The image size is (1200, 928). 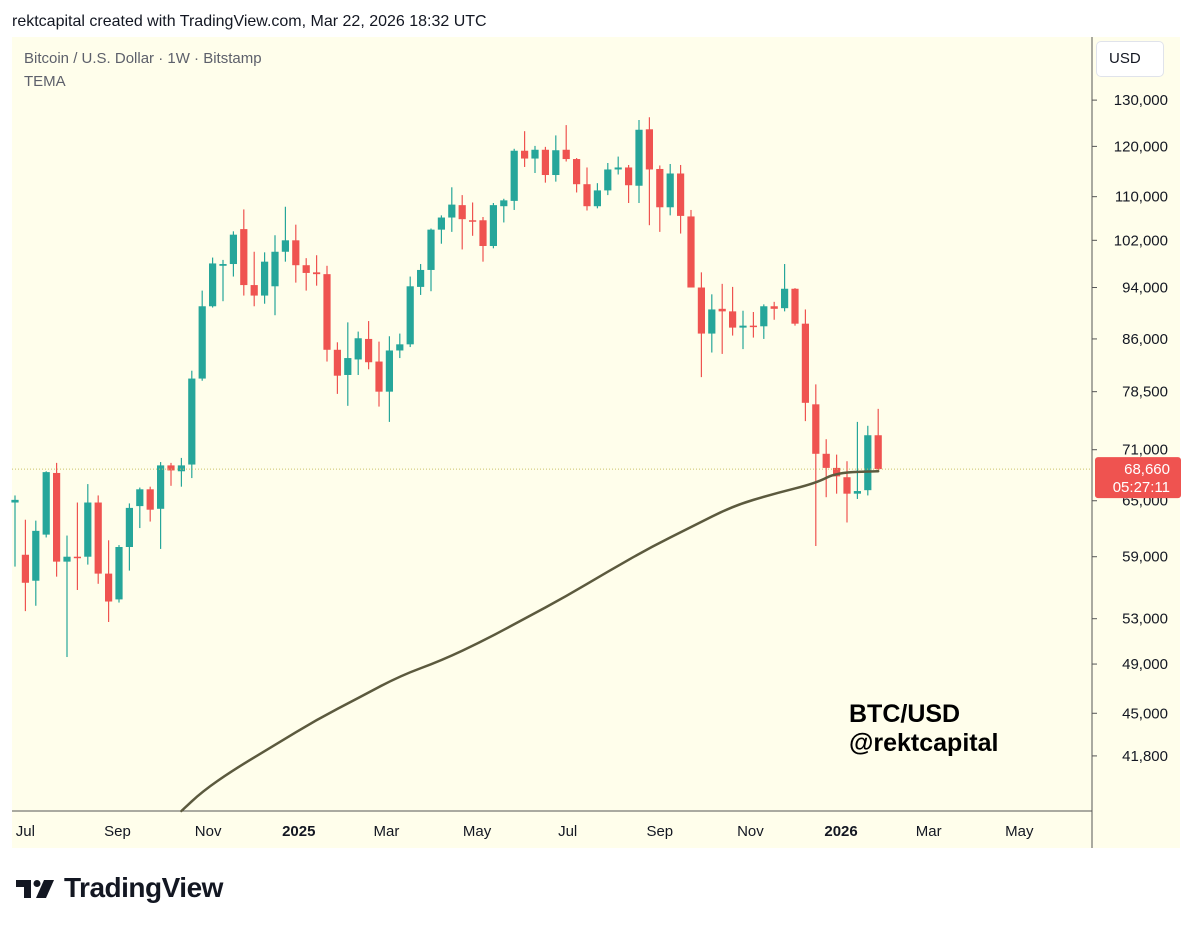 I want to click on indicator-legend: TEMA, so click(x=45, y=81).